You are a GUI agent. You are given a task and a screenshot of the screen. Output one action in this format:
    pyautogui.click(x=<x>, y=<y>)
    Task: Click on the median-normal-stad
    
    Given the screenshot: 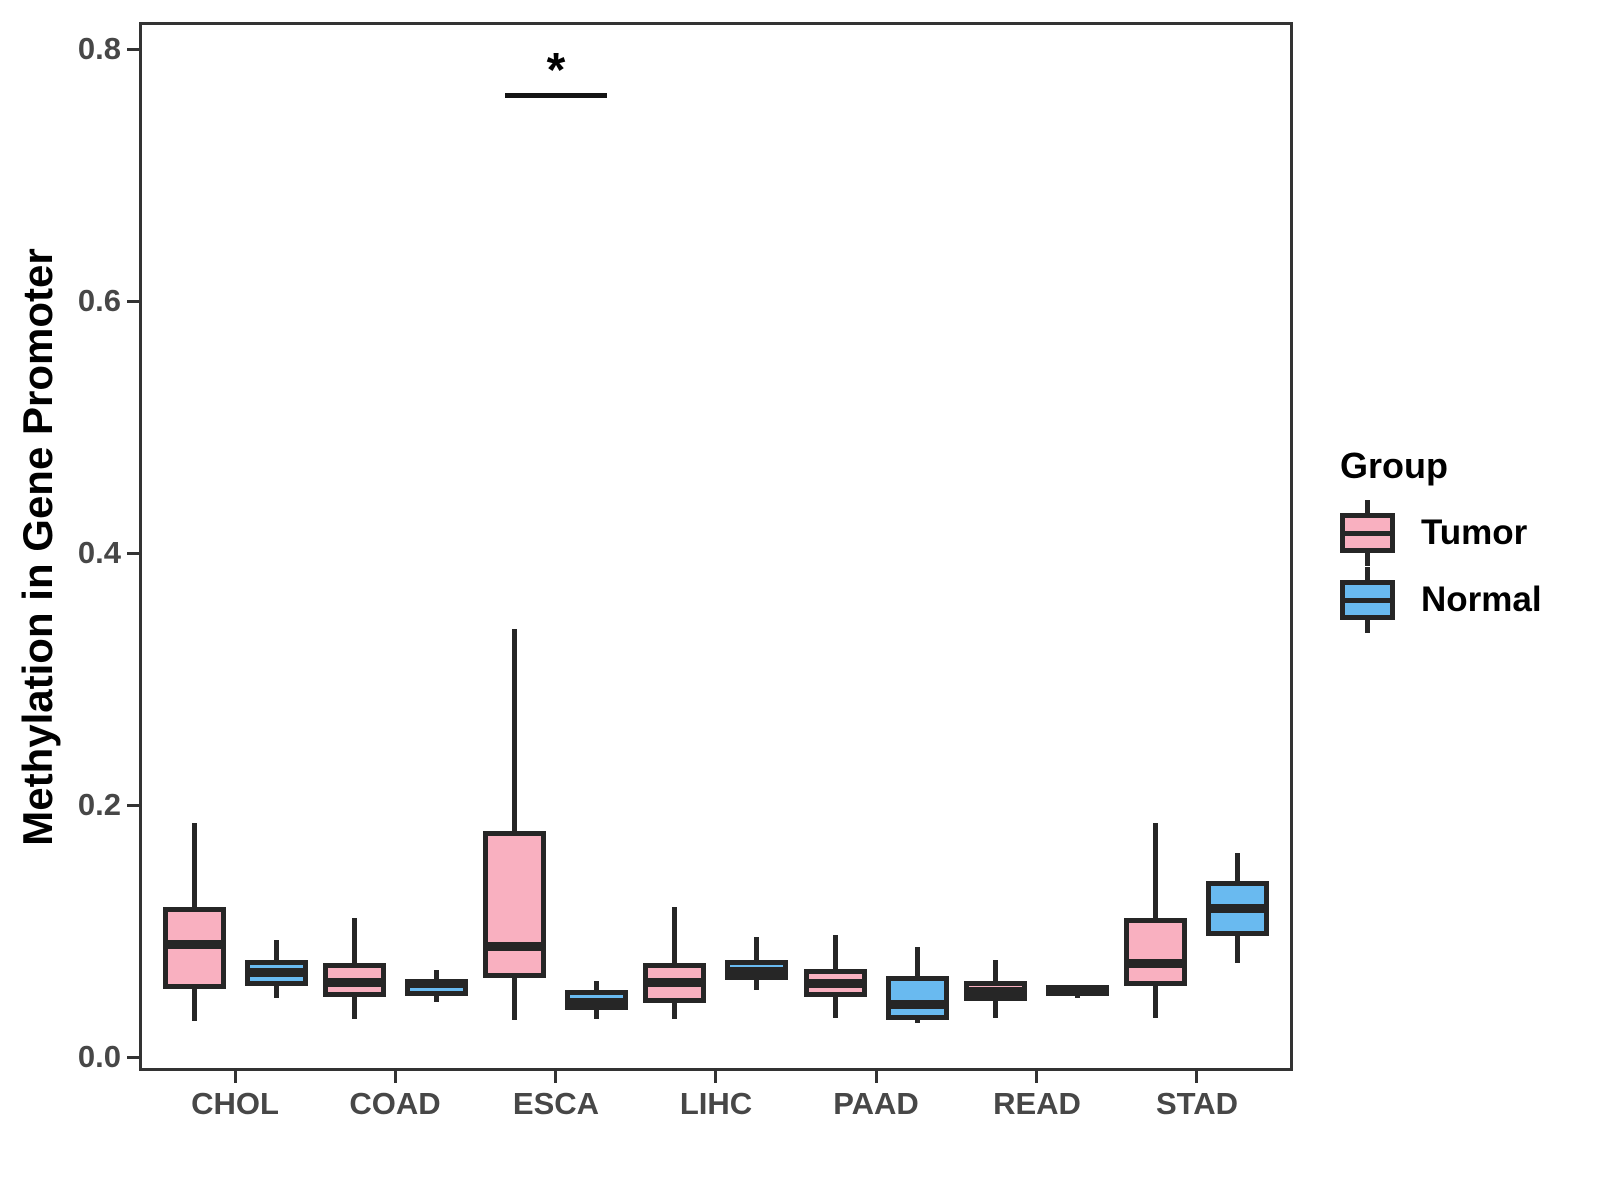 What is the action you would take?
    pyautogui.click(x=1237, y=908)
    